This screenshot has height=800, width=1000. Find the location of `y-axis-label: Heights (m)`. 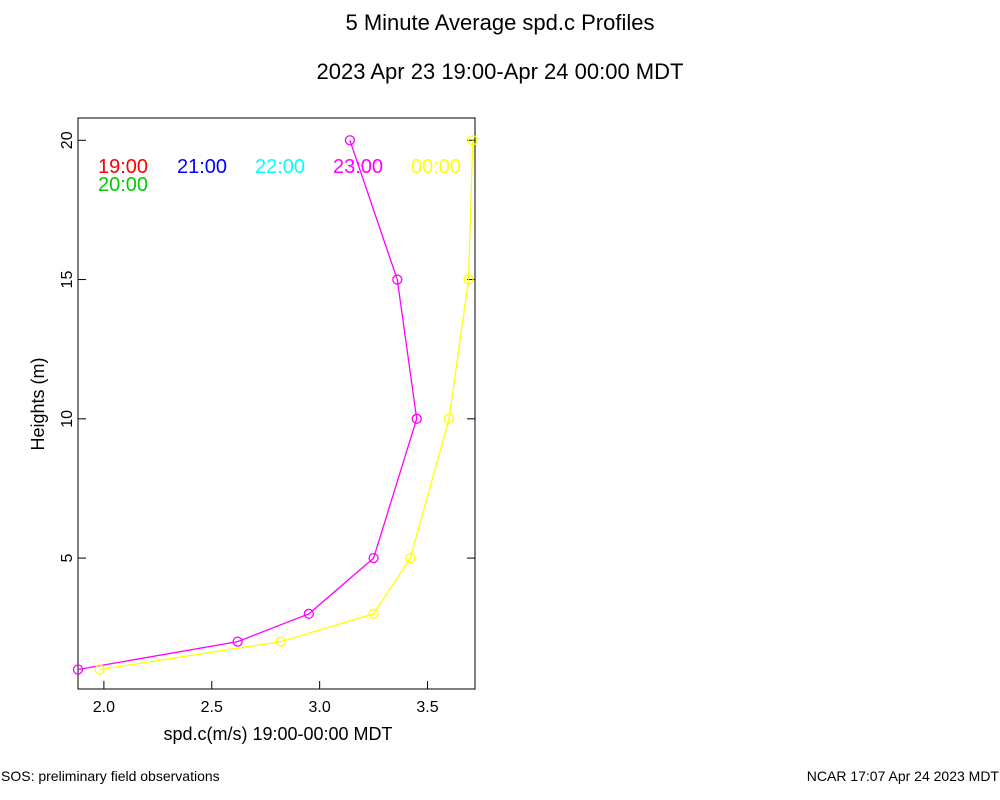

y-axis-label: Heights (m) is located at coordinates (38, 403).